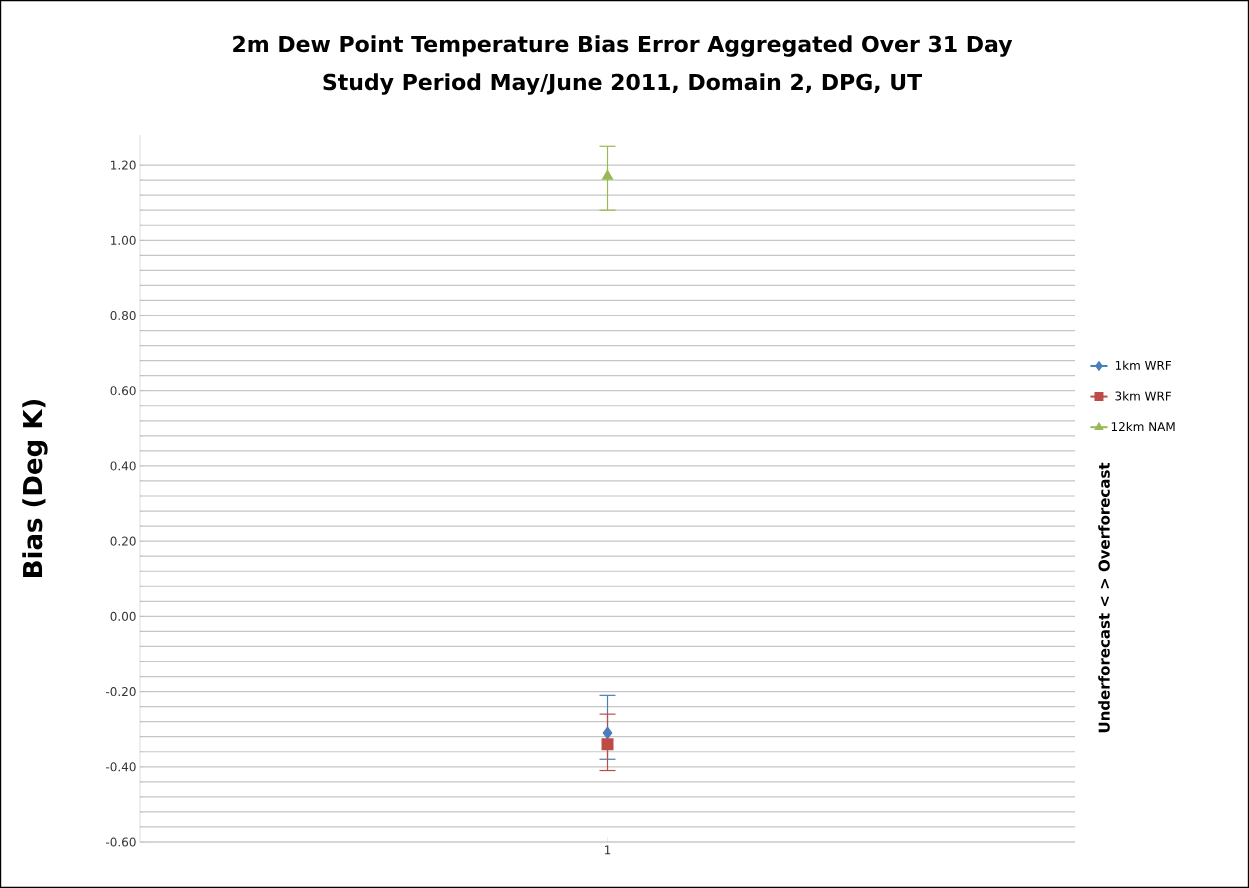 This screenshot has width=1249, height=888. Describe the element at coordinates (121, 767) in the screenshot. I see `y-tick-label: -0.40` at that location.